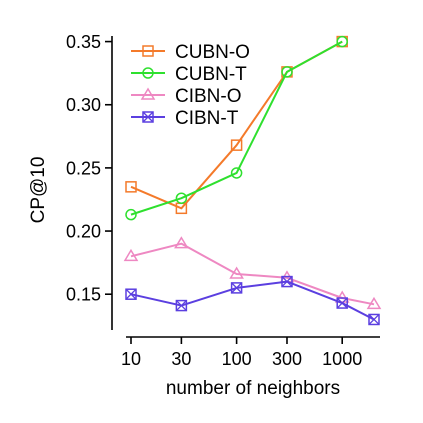 This screenshot has height=423, width=423. I want to click on legend-item-cibn-t: CIBN-T, so click(185, 118).